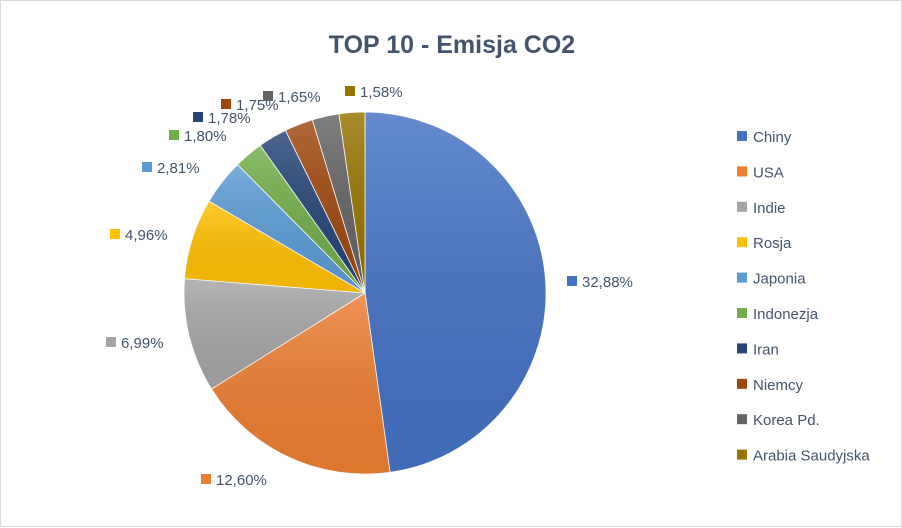  I want to click on legend-item: Indonezja, so click(778, 314).